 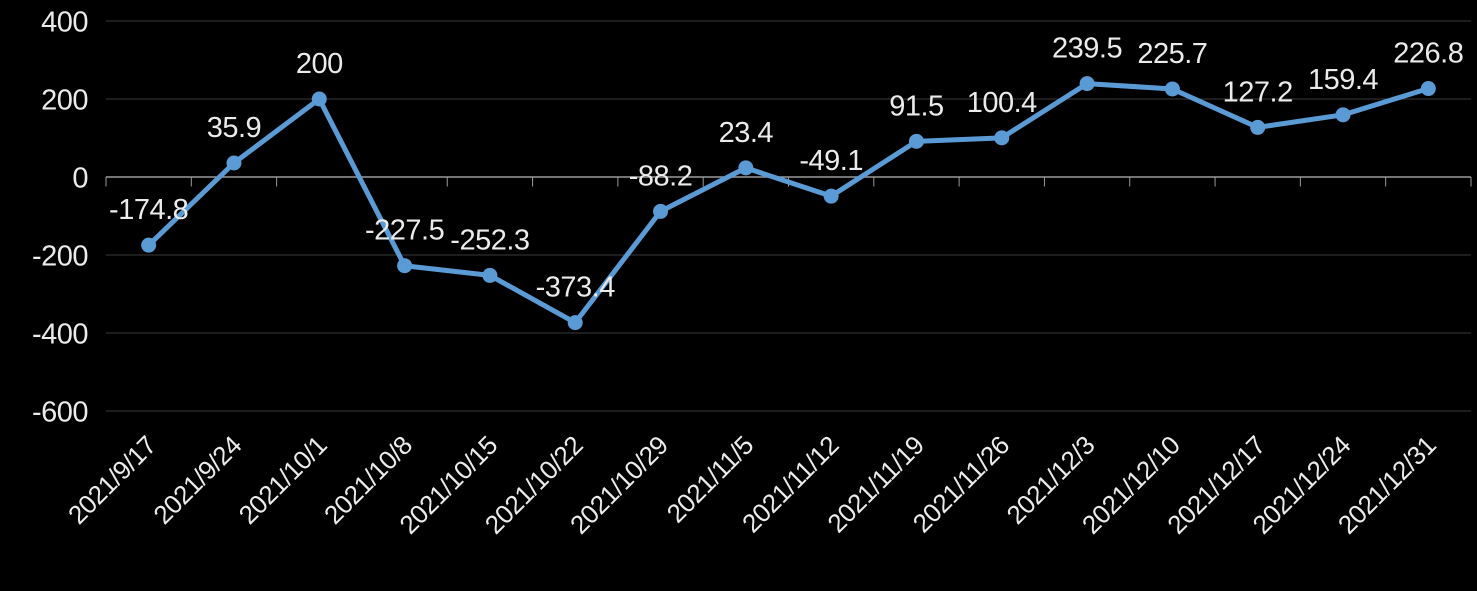 I want to click on data-point-label: -373.4, so click(x=576, y=288).